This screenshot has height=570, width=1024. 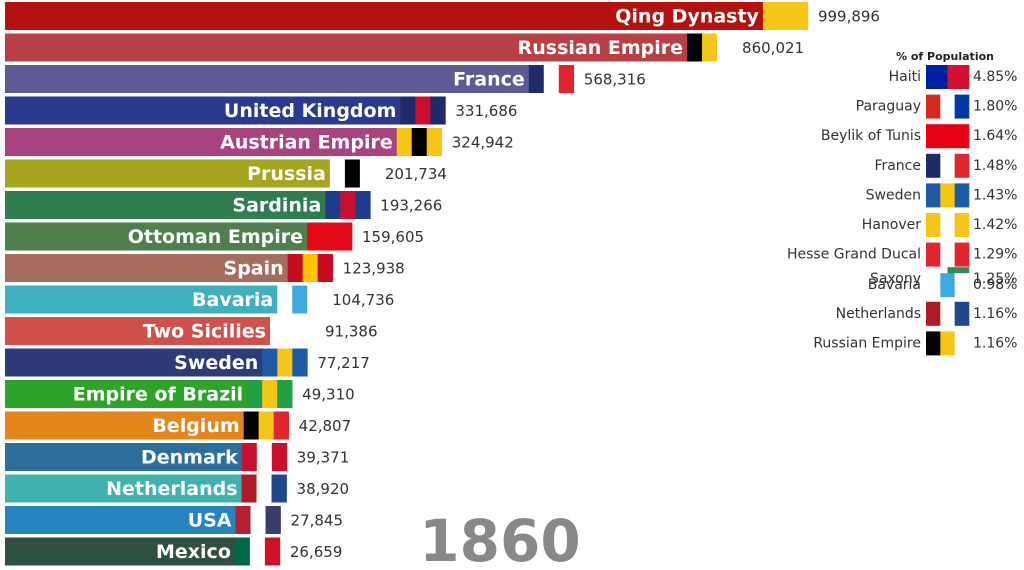 What do you see at coordinates (254, 269) in the screenshot?
I see `bar-label: Spain` at bounding box center [254, 269].